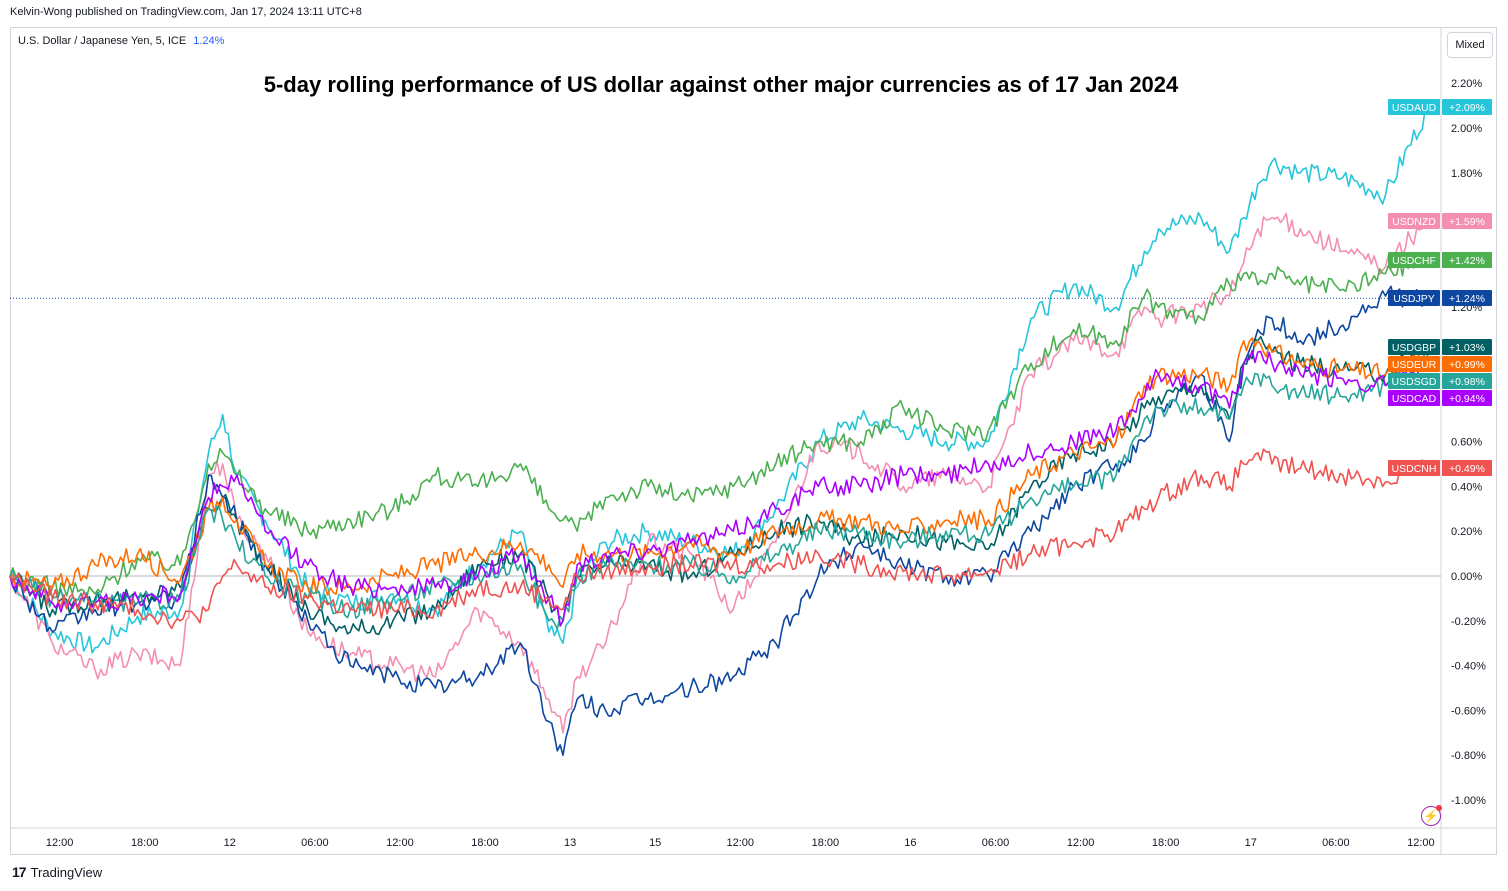 Image resolution: width=1508 pixels, height=891 pixels. What do you see at coordinates (655, 843) in the screenshot?
I see `x-tick-label: 15` at bounding box center [655, 843].